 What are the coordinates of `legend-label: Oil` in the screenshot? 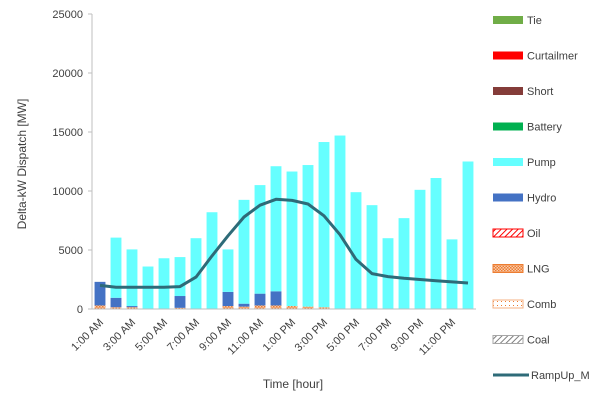 It's located at (533, 234).